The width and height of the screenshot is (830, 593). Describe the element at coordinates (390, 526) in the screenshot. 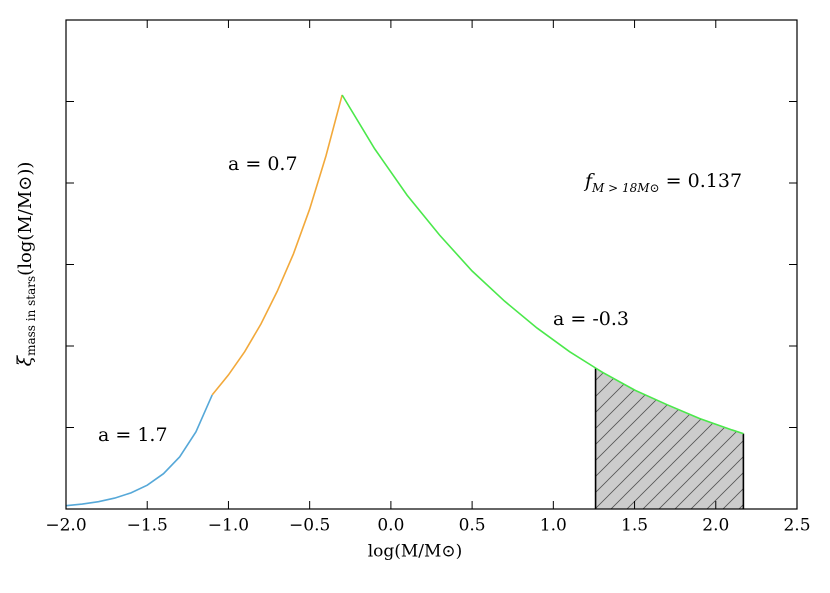

I see `x-tick-label: 0.0` at that location.